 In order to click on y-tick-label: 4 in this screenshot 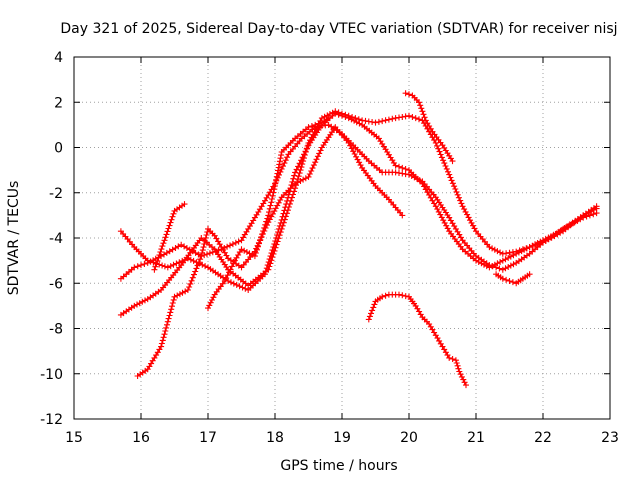, I will do `click(58, 58)`.